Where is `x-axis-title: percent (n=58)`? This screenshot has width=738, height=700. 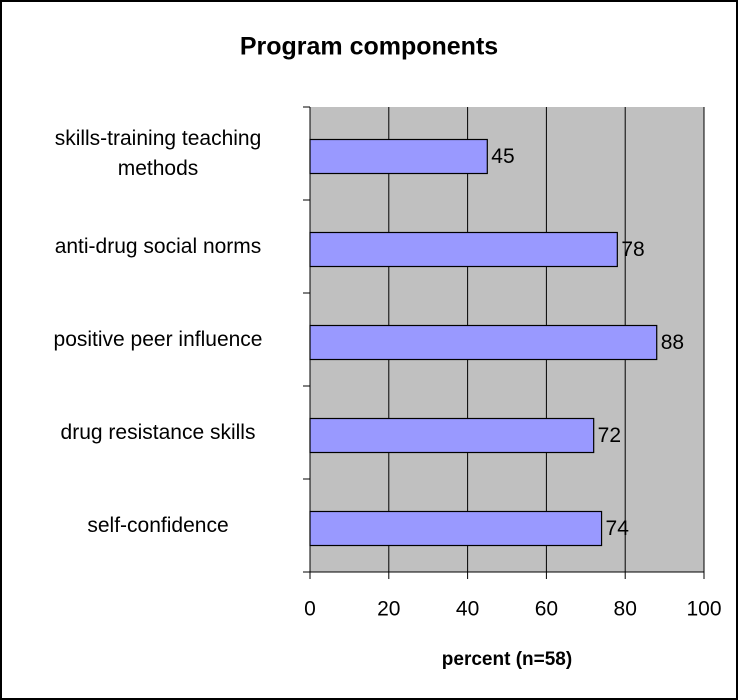 x-axis-title: percent (n=58) is located at coordinates (507, 659).